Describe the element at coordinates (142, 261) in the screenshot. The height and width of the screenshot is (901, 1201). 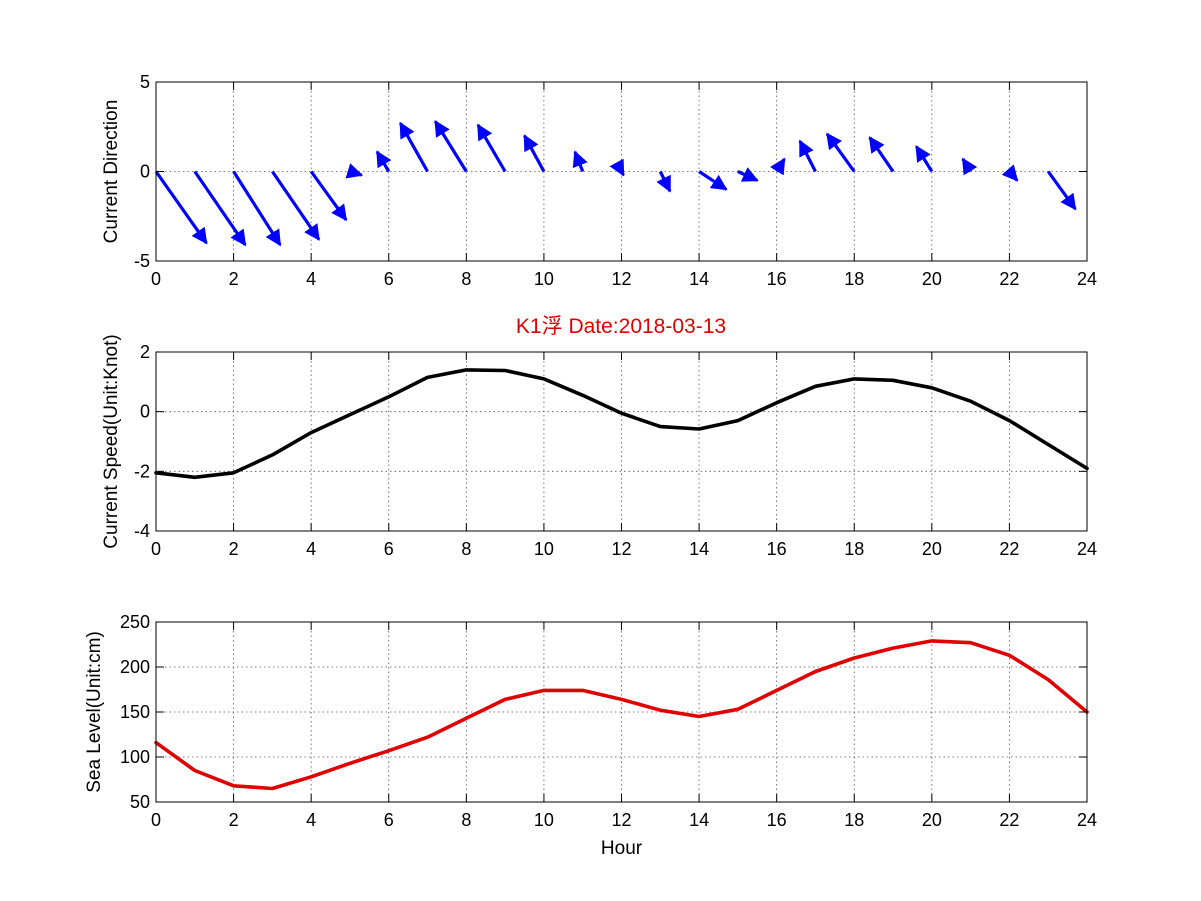
I see `y-tick-label: -5` at that location.